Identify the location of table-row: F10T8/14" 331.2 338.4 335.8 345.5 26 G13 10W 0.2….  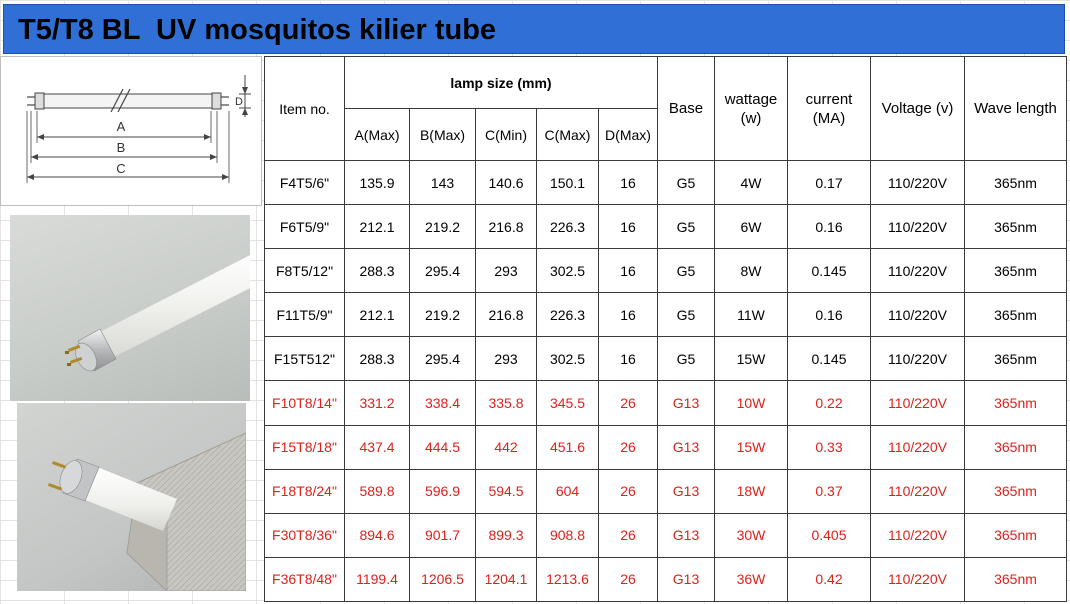
(665, 403).